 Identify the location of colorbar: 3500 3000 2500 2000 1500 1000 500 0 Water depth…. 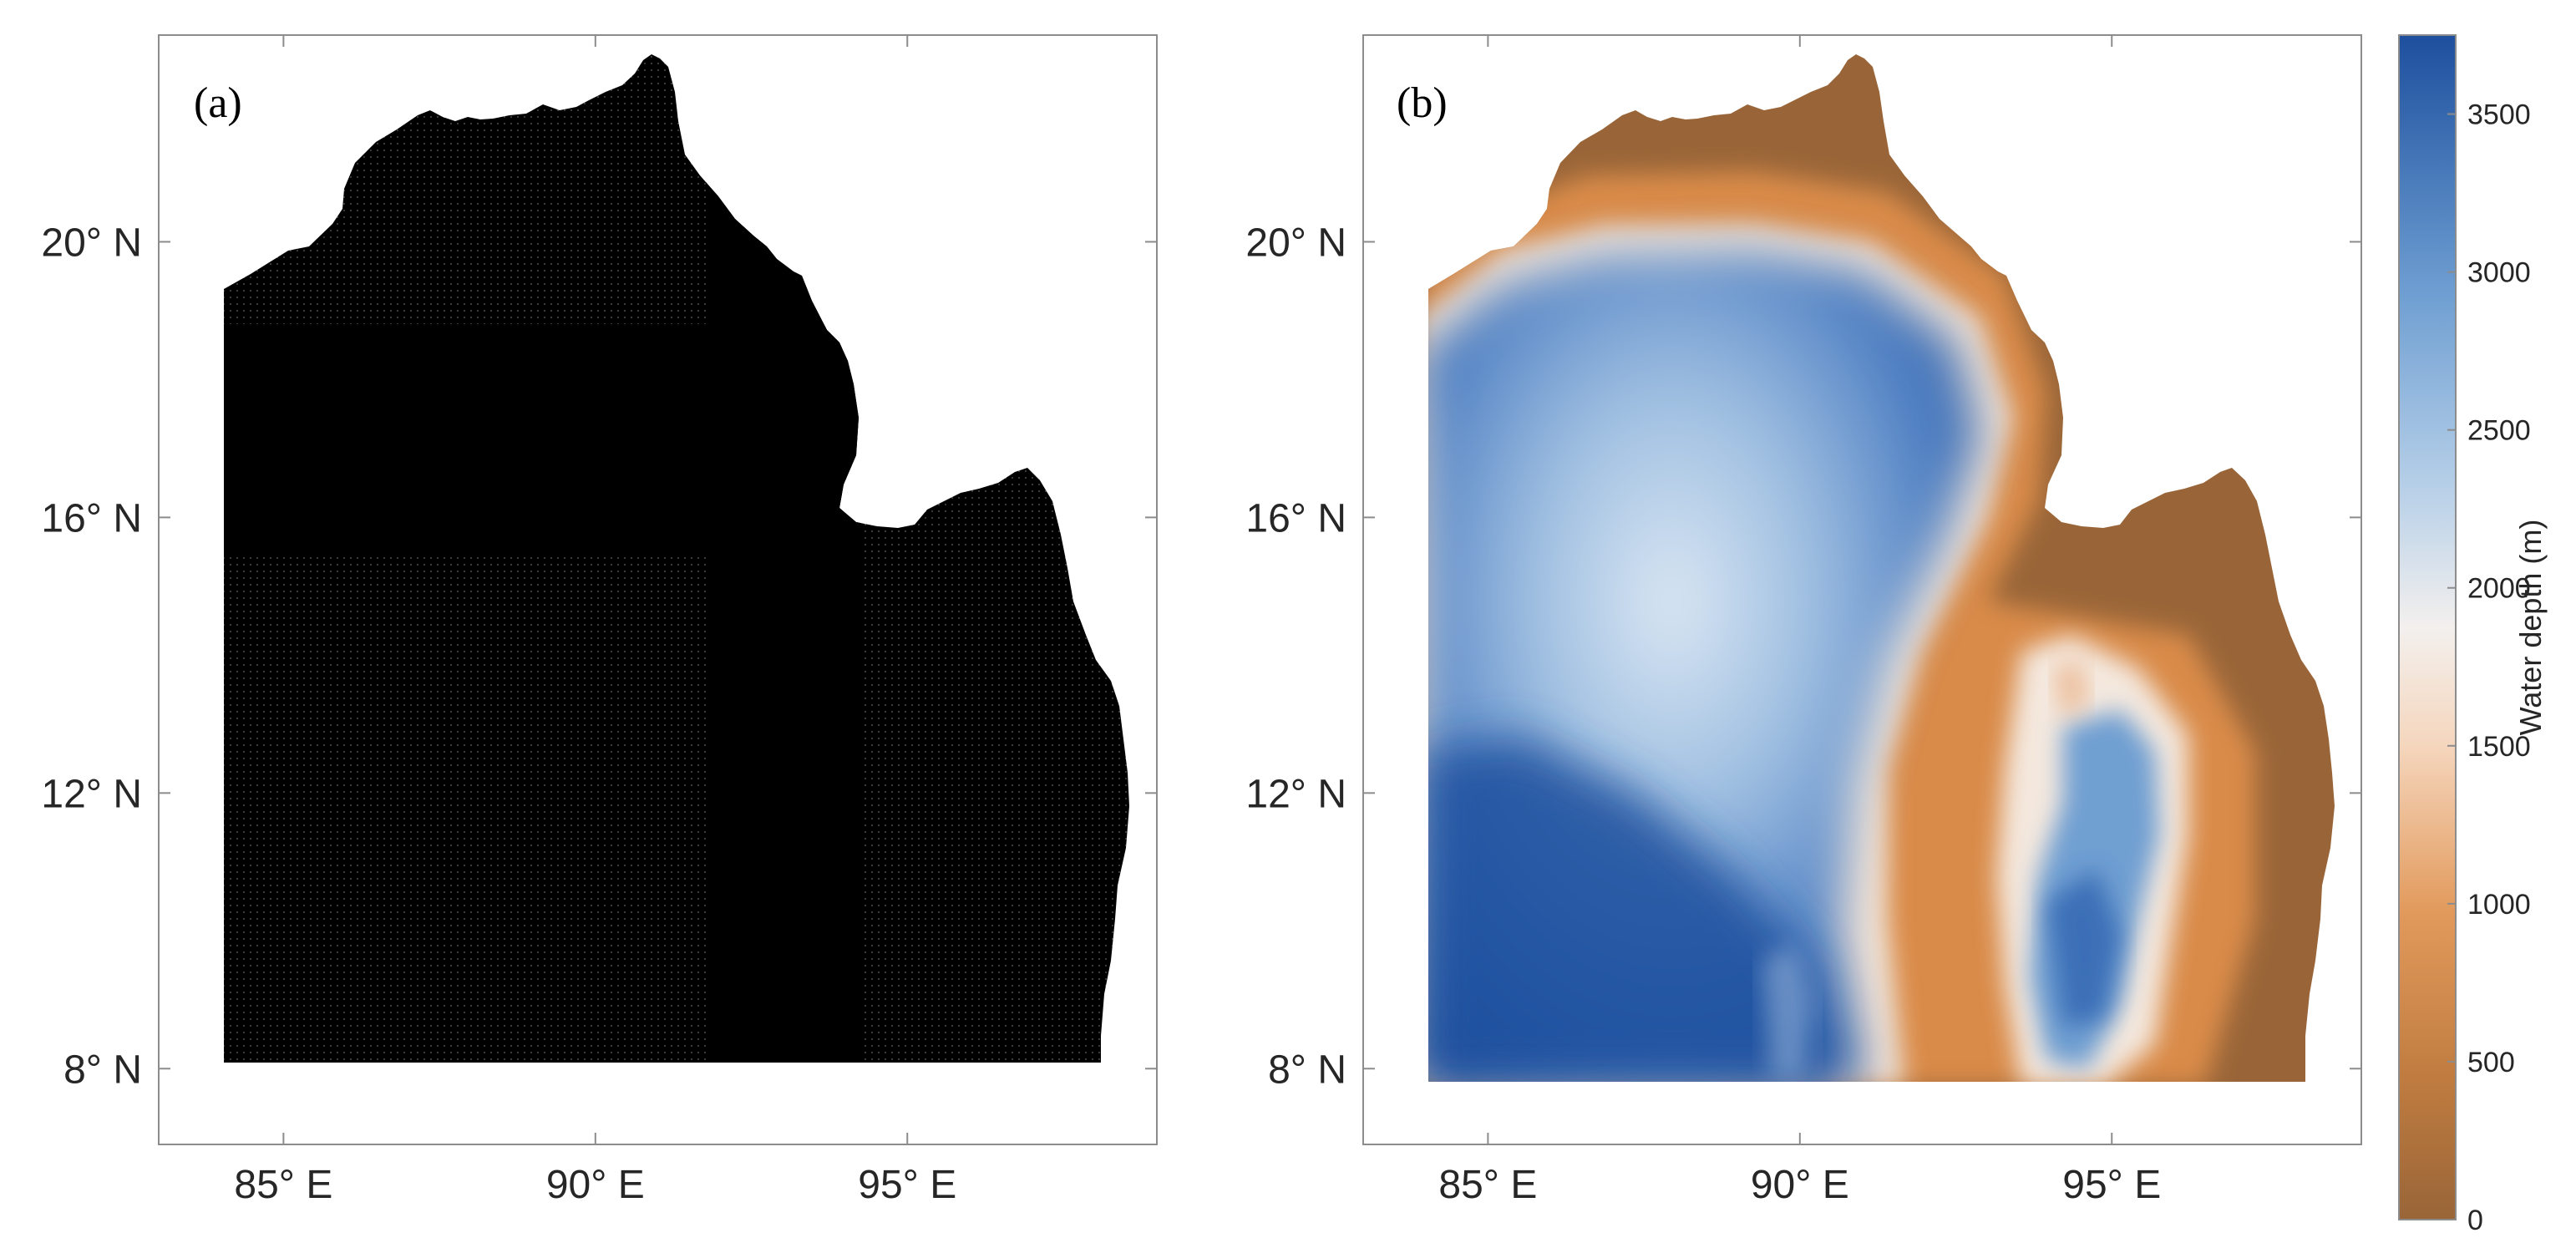
(2473, 635).